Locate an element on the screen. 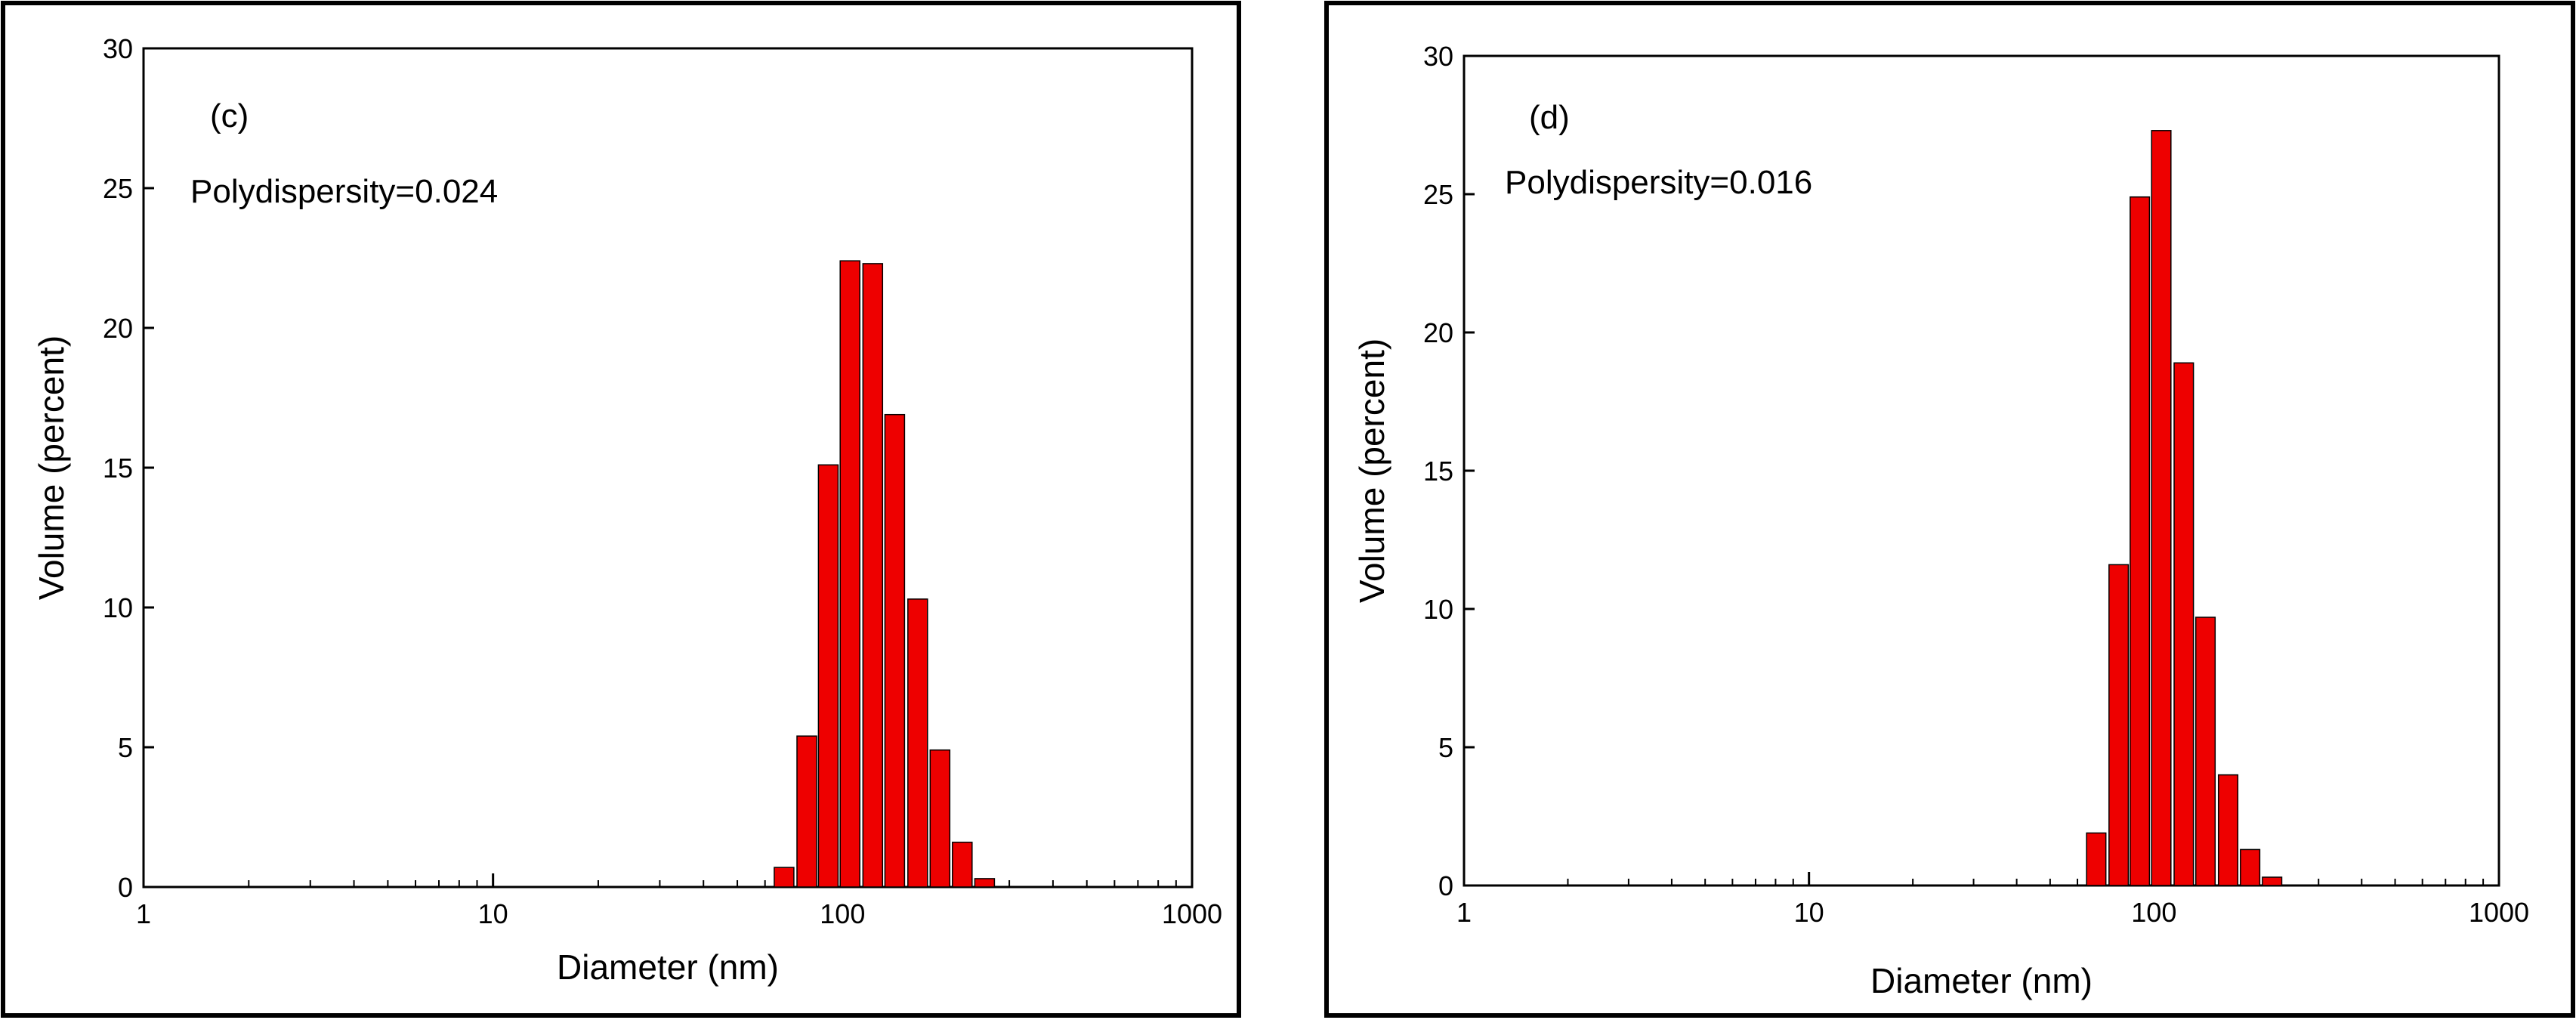 The width and height of the screenshot is (2576, 1023). panel-c-x-tick-label: 1 is located at coordinates (143, 913).